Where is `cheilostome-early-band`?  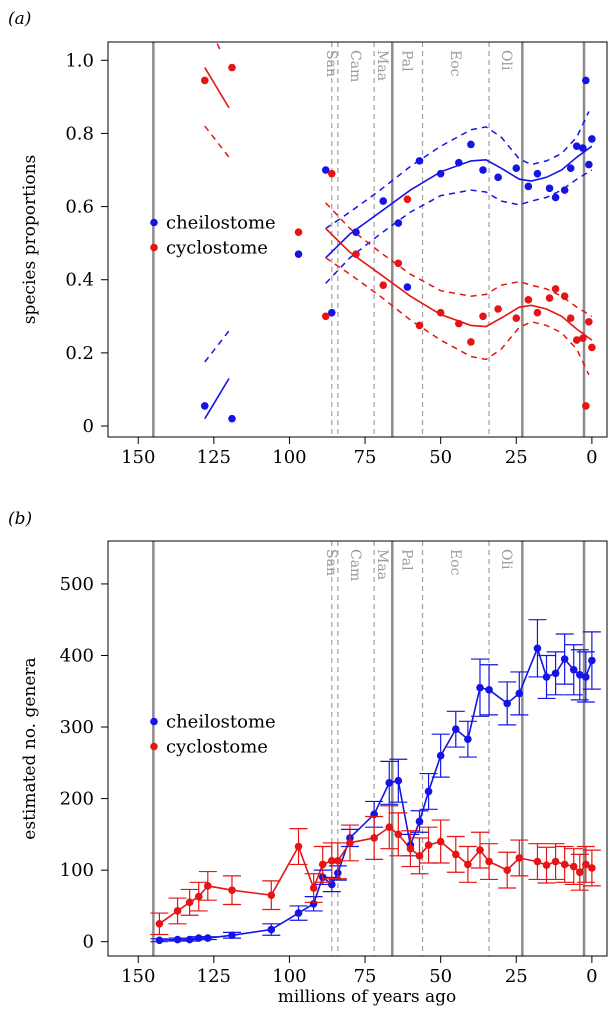 cheilostome-early-band is located at coordinates (217, 346).